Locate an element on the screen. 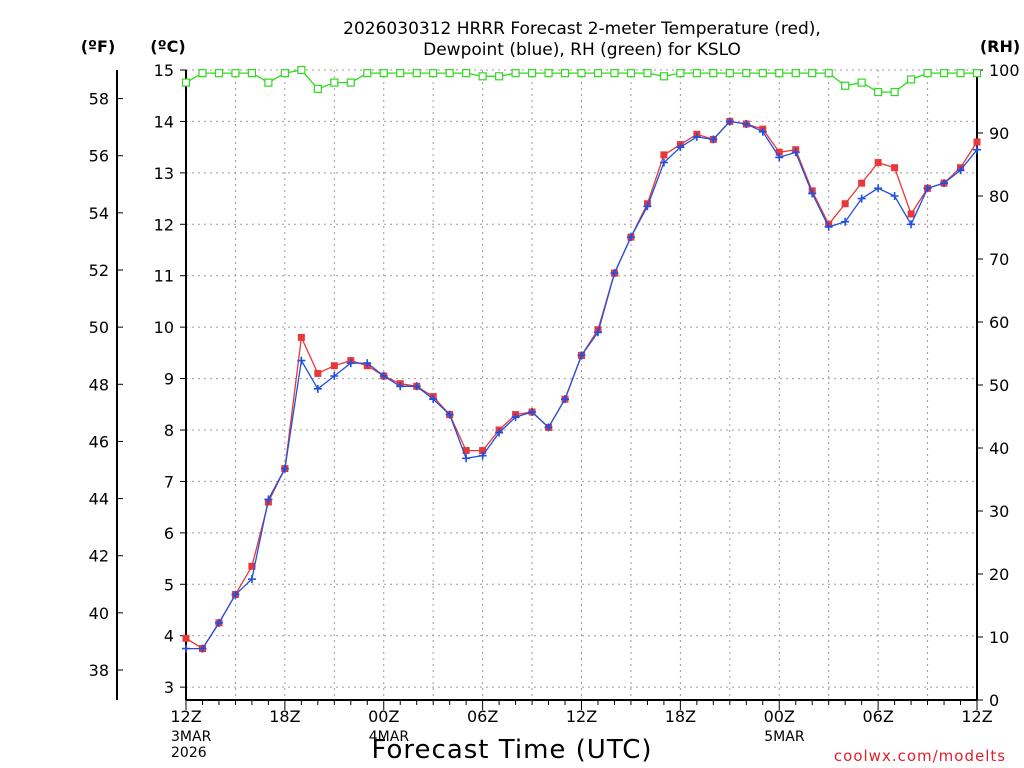 Image resolution: width=1024 pixels, height=768 pixels. rh-tick-label: 90 is located at coordinates (999, 133).